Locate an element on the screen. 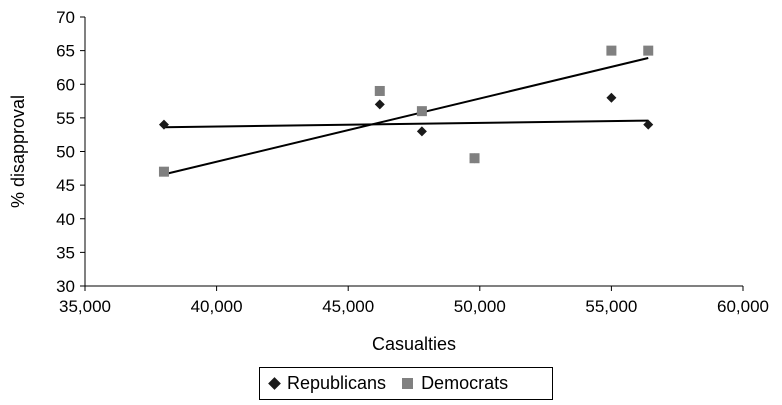  x-tick-label: 55,000 is located at coordinates (611, 306).